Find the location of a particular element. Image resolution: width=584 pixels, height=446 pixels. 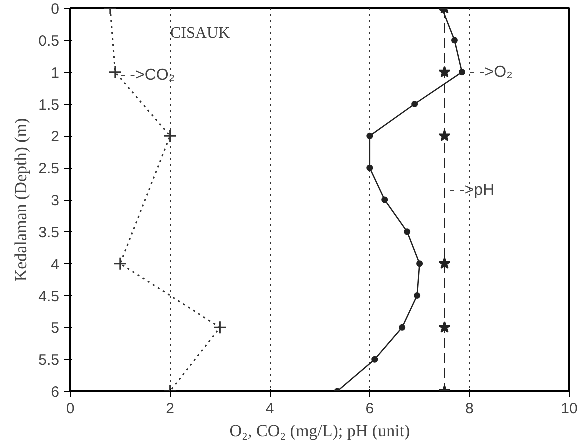

y-tick-label: 1.5 is located at coordinates (49, 105).